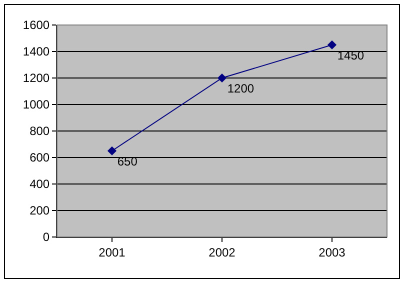 The height and width of the screenshot is (283, 404). Describe the element at coordinates (222, 252) in the screenshot. I see `x-tick-label: 2002` at that location.